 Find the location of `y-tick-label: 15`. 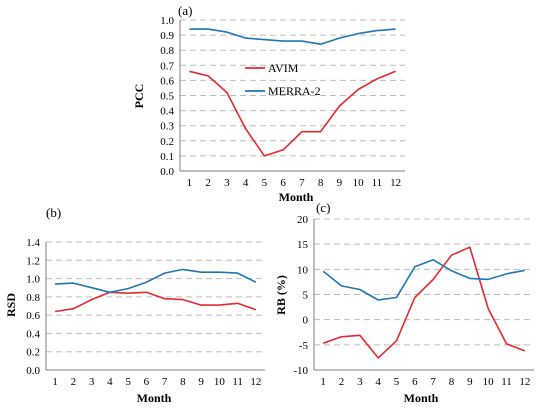

y-tick-label: 15 is located at coordinates (303, 245).